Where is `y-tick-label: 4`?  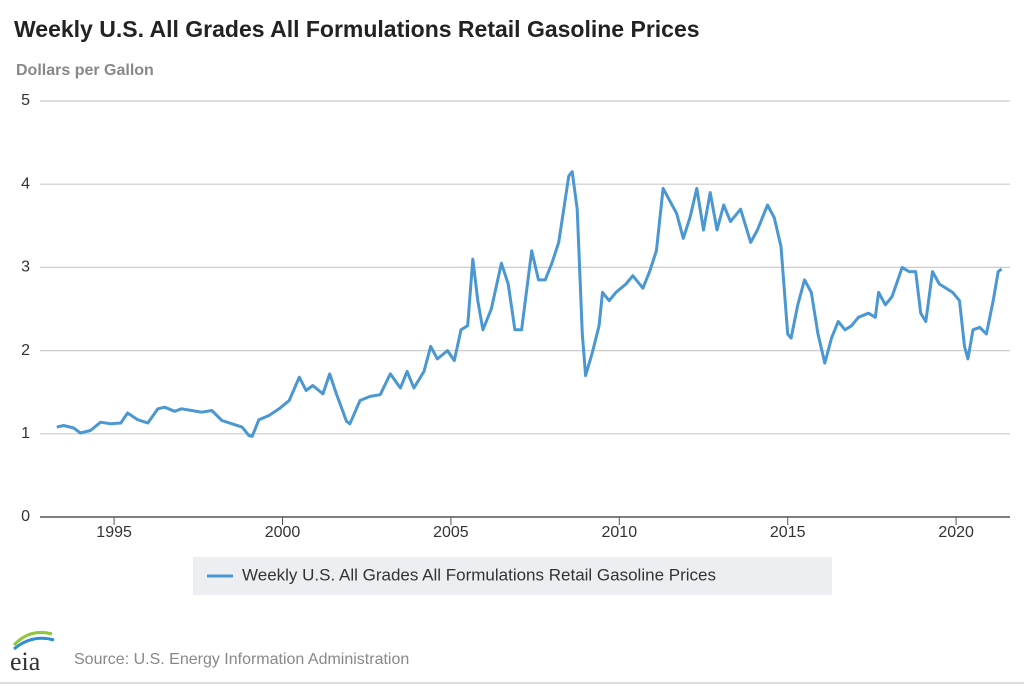
y-tick-label: 4 is located at coordinates (25, 183).